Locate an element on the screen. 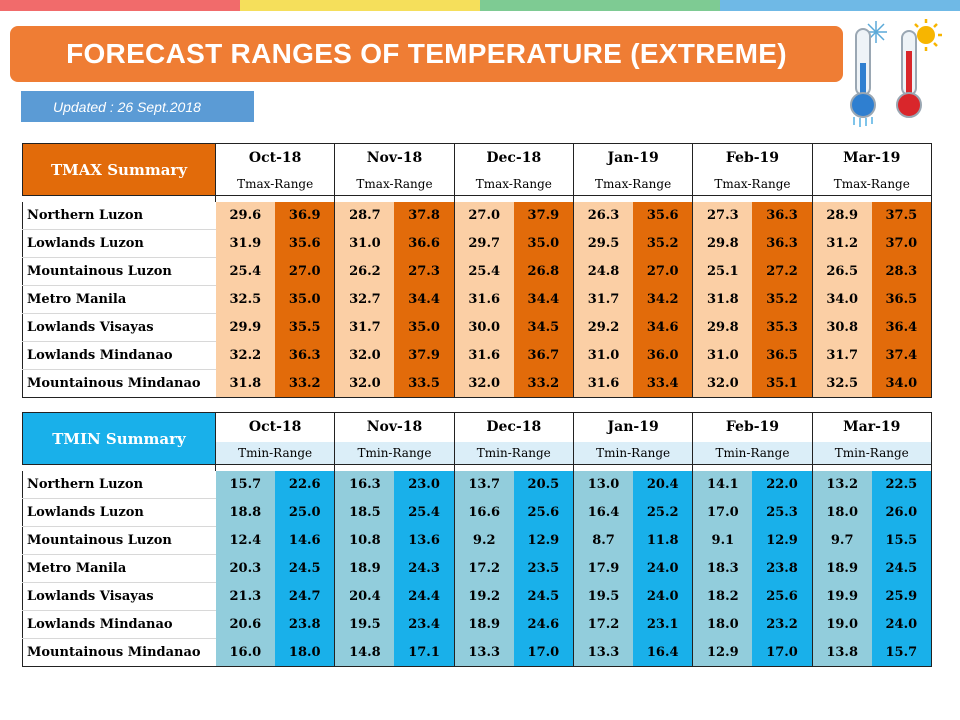  range-high-value: 12.9 is located at coordinates (543, 540).